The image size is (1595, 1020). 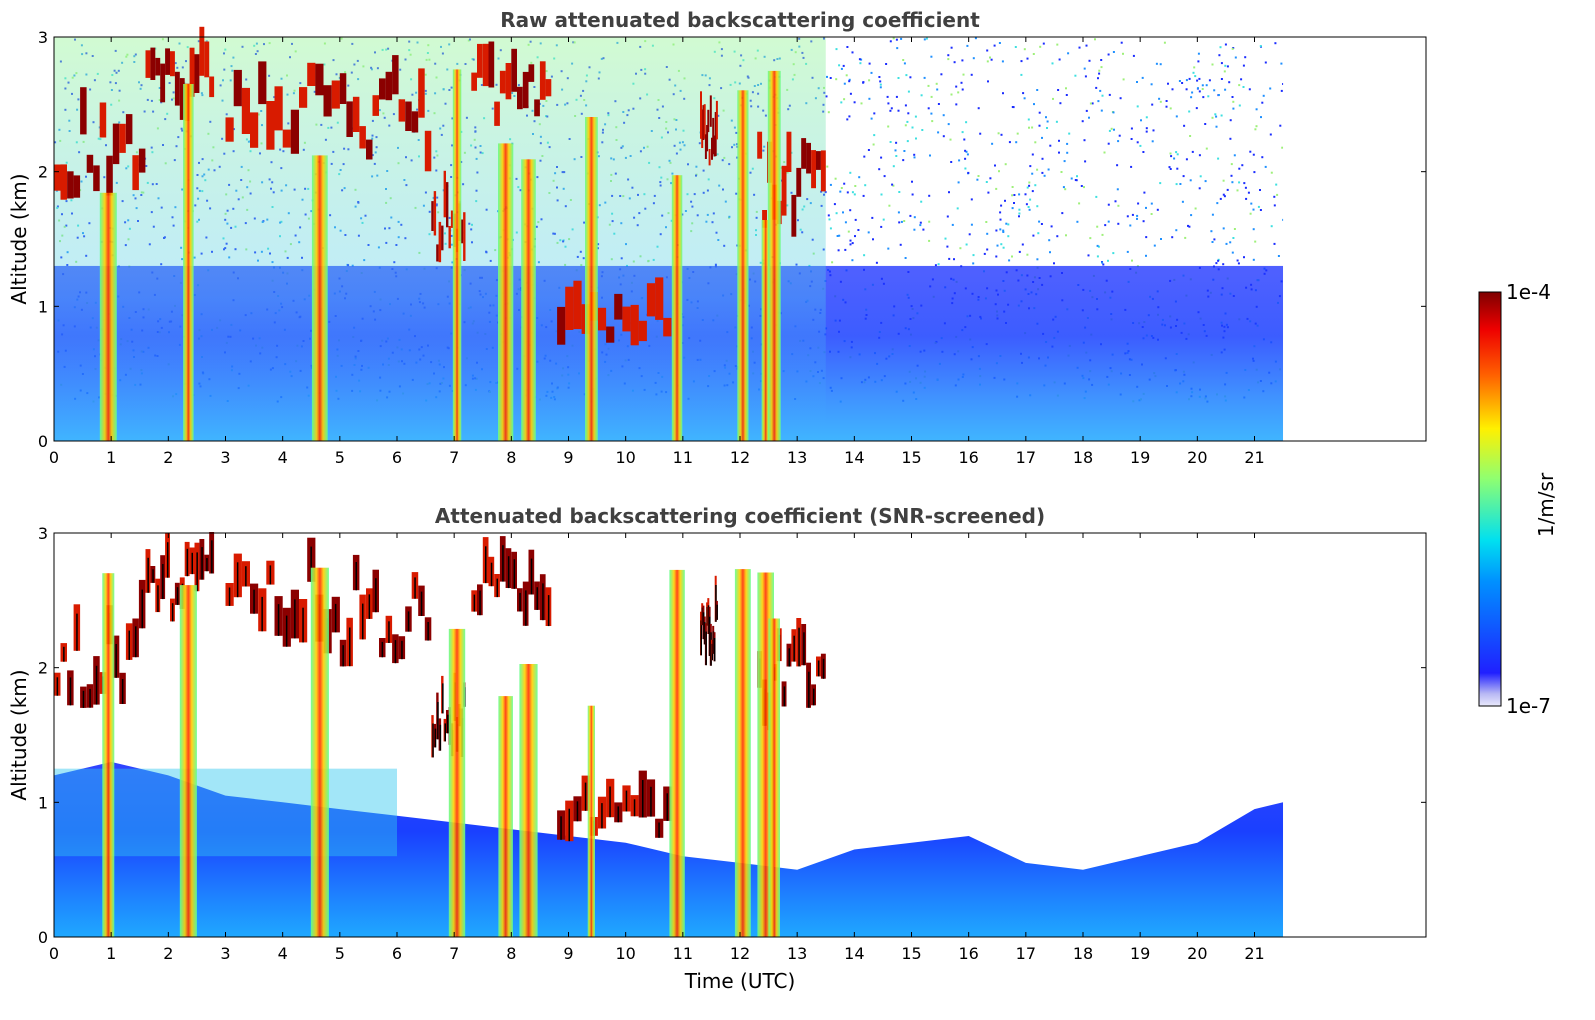 What do you see at coordinates (1197, 953) in the screenshot?
I see `x-tick-label: 20` at bounding box center [1197, 953].